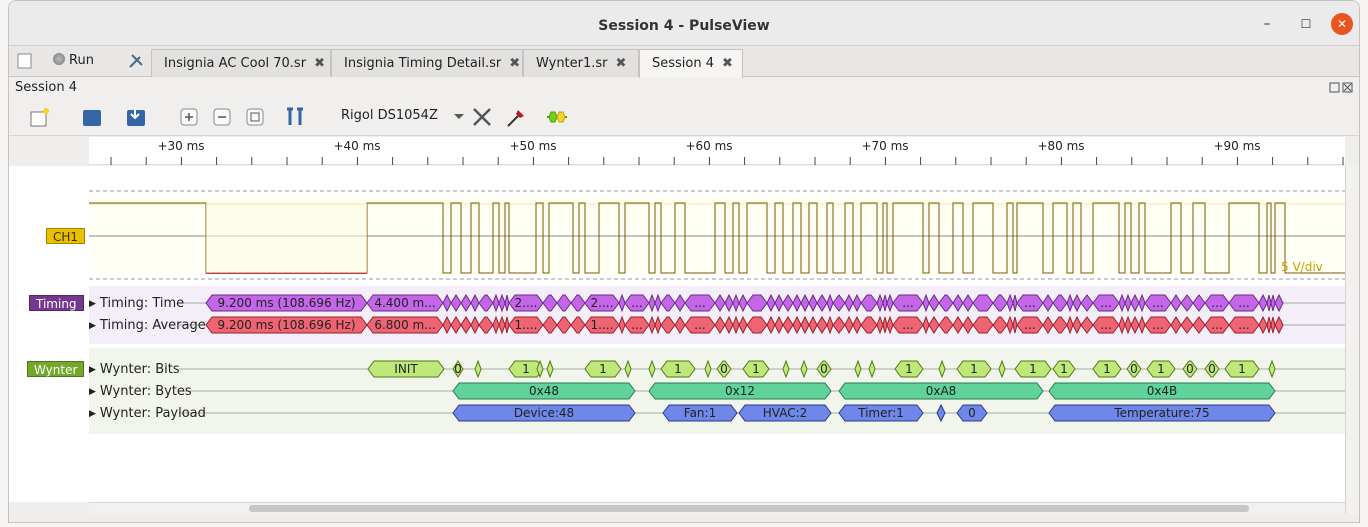 This screenshot has width=1368, height=527. Describe the element at coordinates (136, 61) in the screenshot. I see `settings-tools-icon` at that location.